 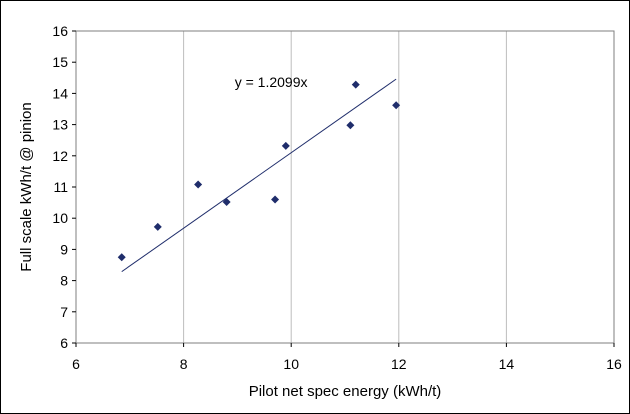 What do you see at coordinates (64, 312) in the screenshot?
I see `y-tick-label: 7` at bounding box center [64, 312].